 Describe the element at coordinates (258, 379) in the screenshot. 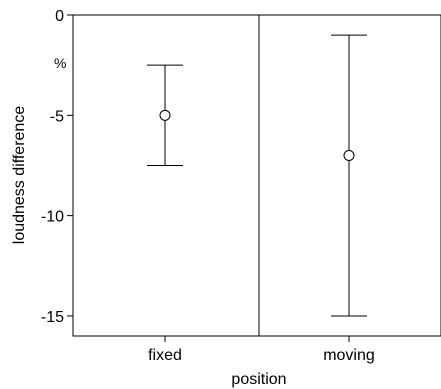

I see `x-axis-label: position` at that location.